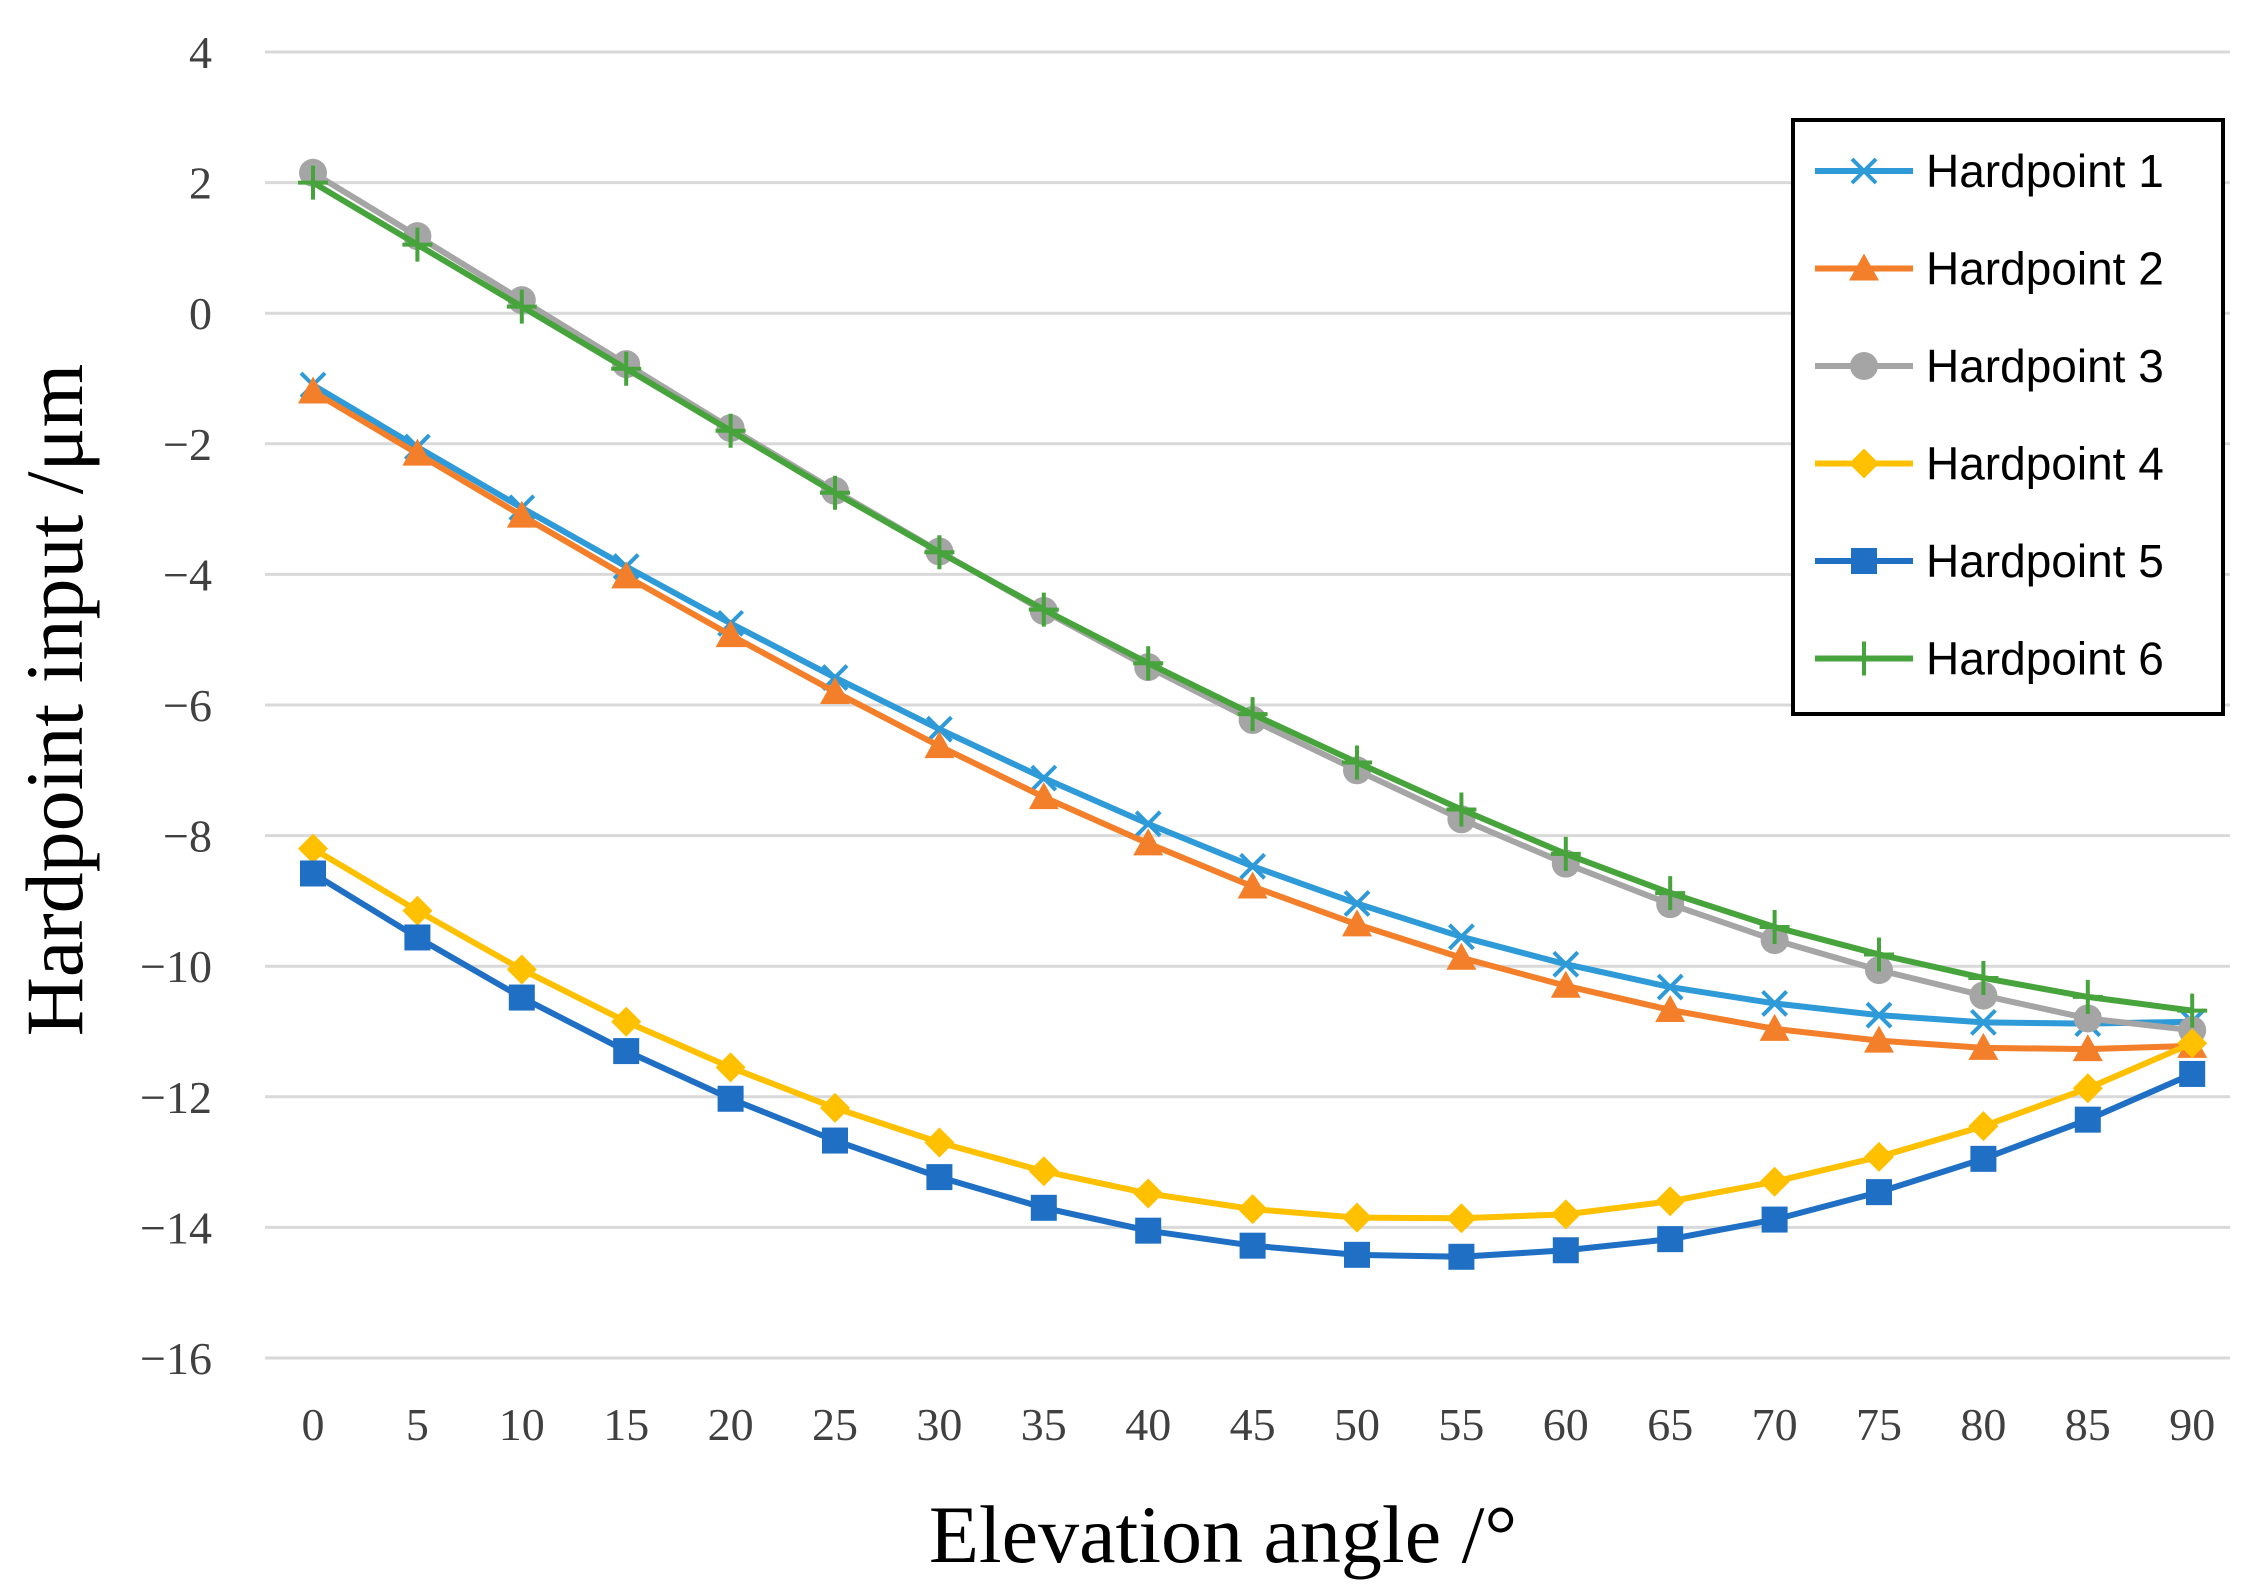 The width and height of the screenshot is (2266, 1586). Describe the element at coordinates (1775, 1424) in the screenshot. I see `x-tick-label: 70` at that location.